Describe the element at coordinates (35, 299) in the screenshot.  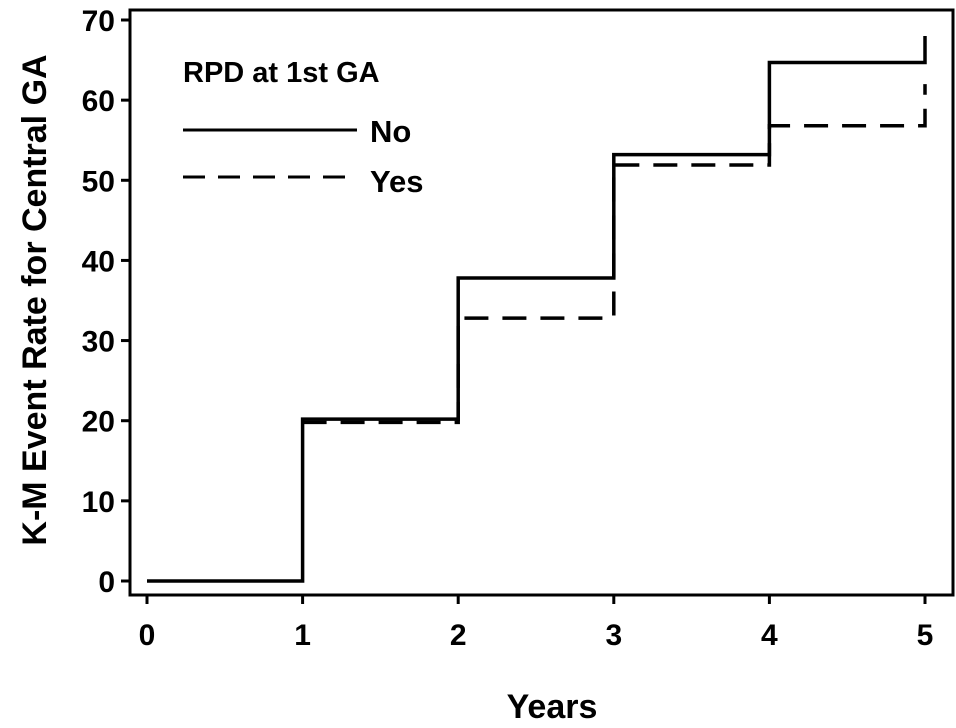
I see `y-axis-title: K-M Event Rate for Central GA` at that location.